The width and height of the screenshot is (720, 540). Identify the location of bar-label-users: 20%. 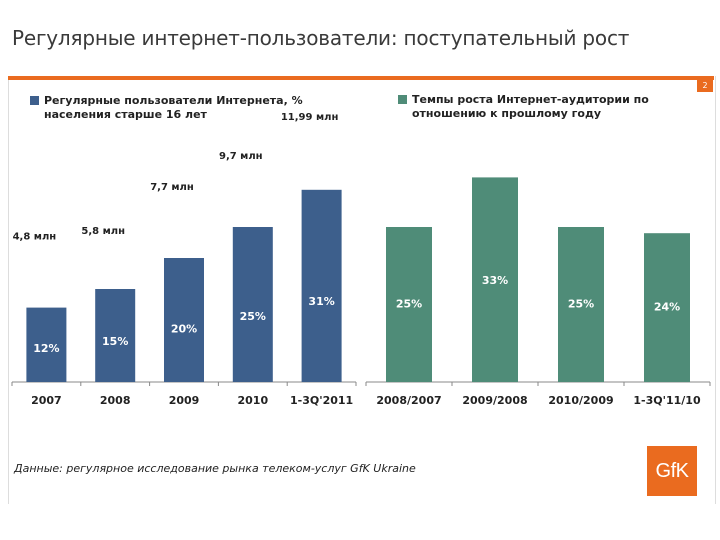
(184, 328).